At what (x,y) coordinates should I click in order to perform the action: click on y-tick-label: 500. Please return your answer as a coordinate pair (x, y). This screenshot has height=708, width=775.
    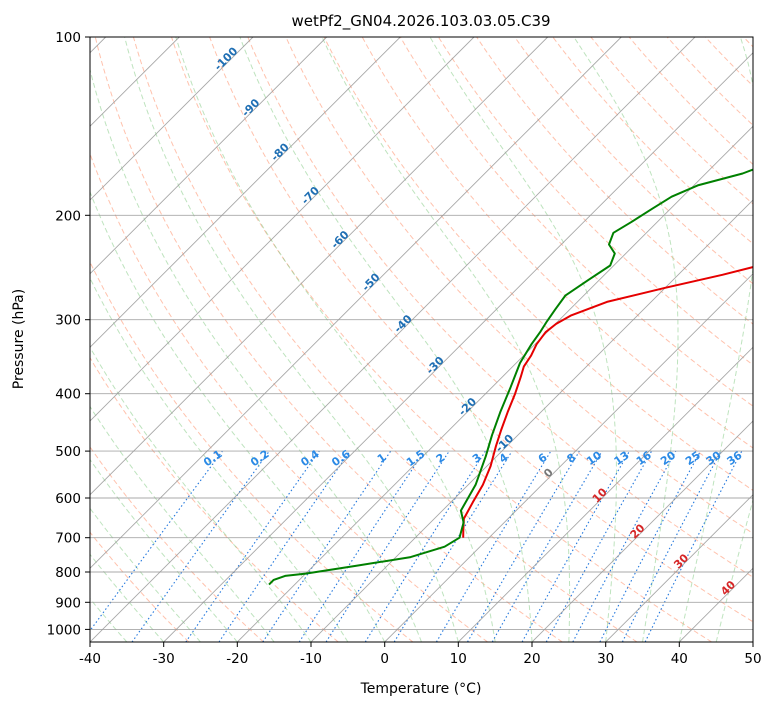
    Looking at the image, I should click on (68, 452).